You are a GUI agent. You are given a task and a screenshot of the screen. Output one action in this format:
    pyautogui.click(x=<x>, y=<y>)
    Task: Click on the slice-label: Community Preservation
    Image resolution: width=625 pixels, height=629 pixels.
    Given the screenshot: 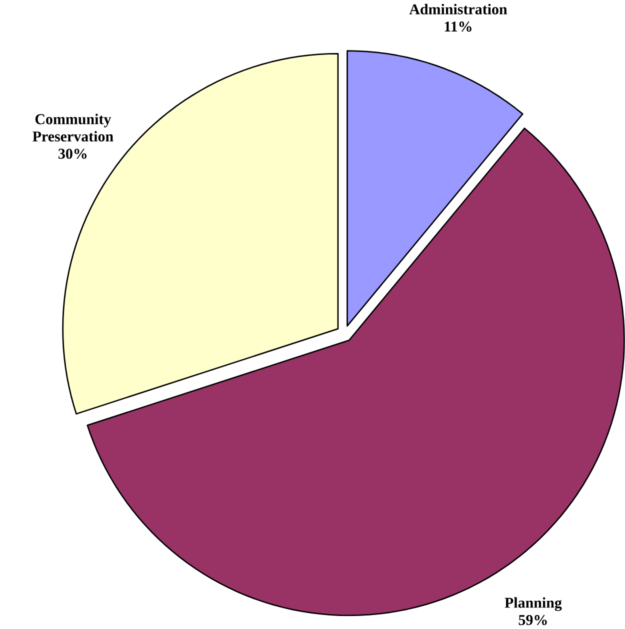 What is the action you would take?
    pyautogui.click(x=73, y=128)
    